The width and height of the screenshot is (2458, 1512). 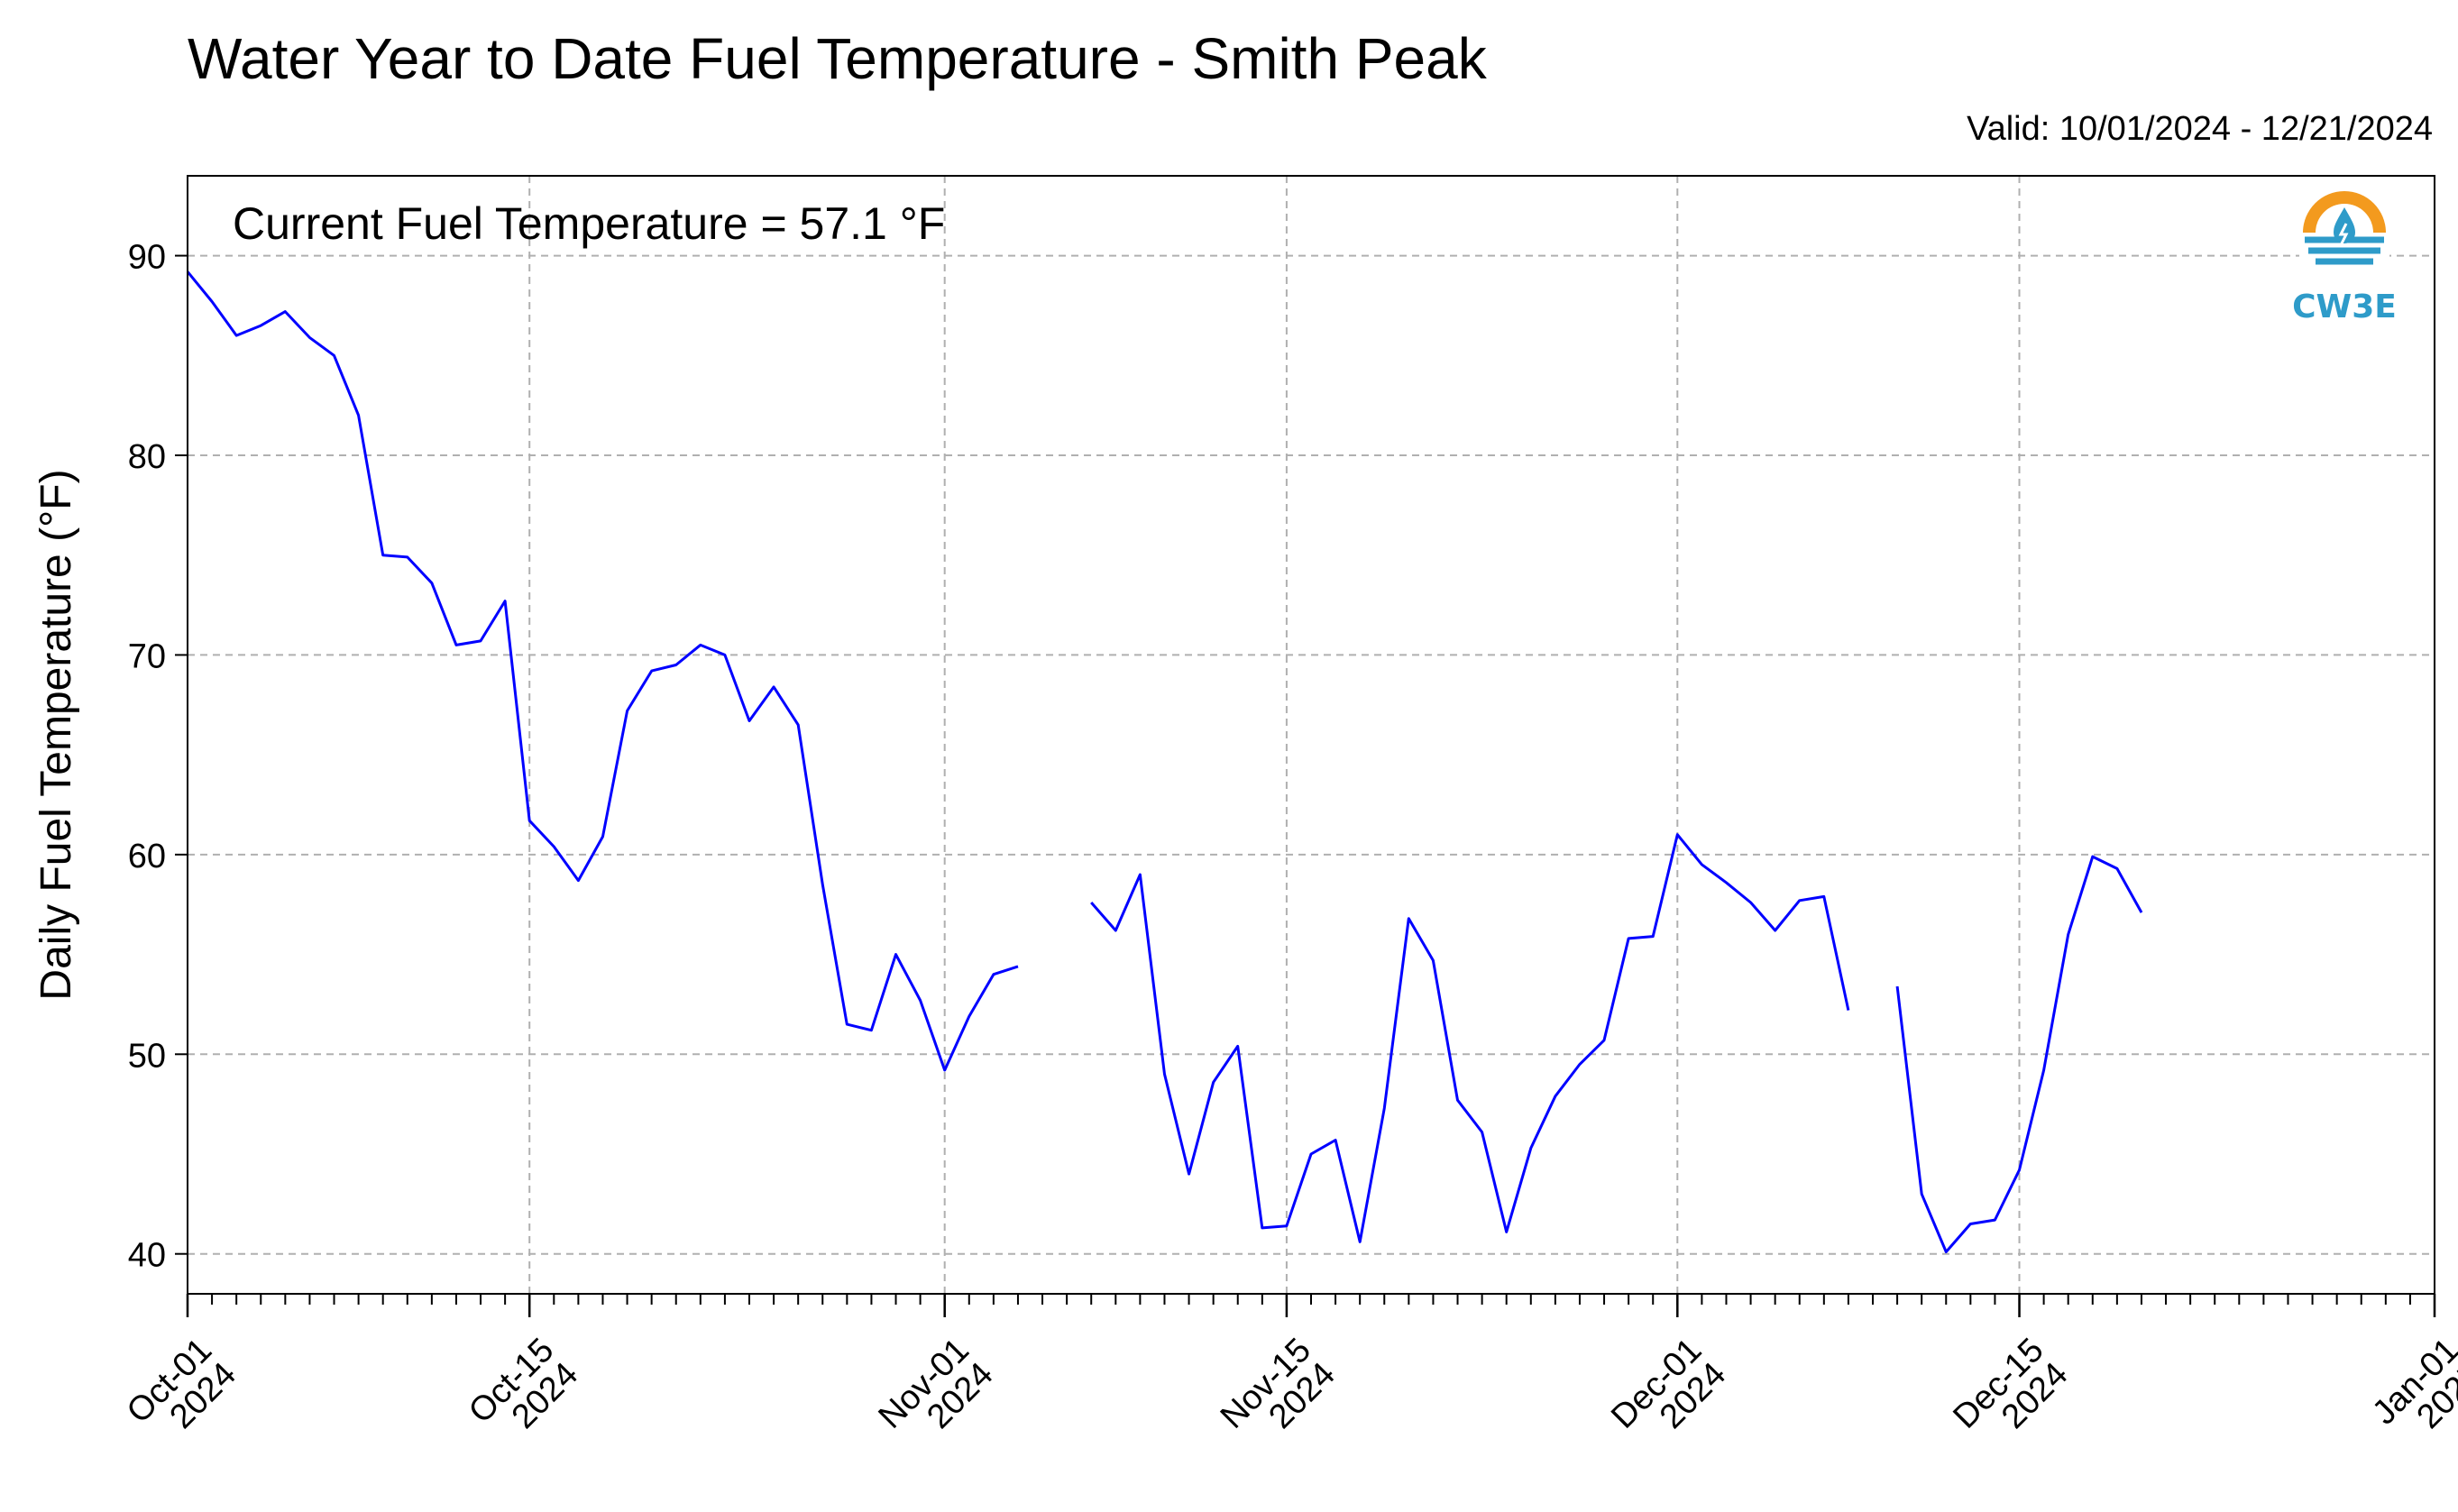 I want to click on x-tick-label: Oct-152024, so click(x=523, y=1393).